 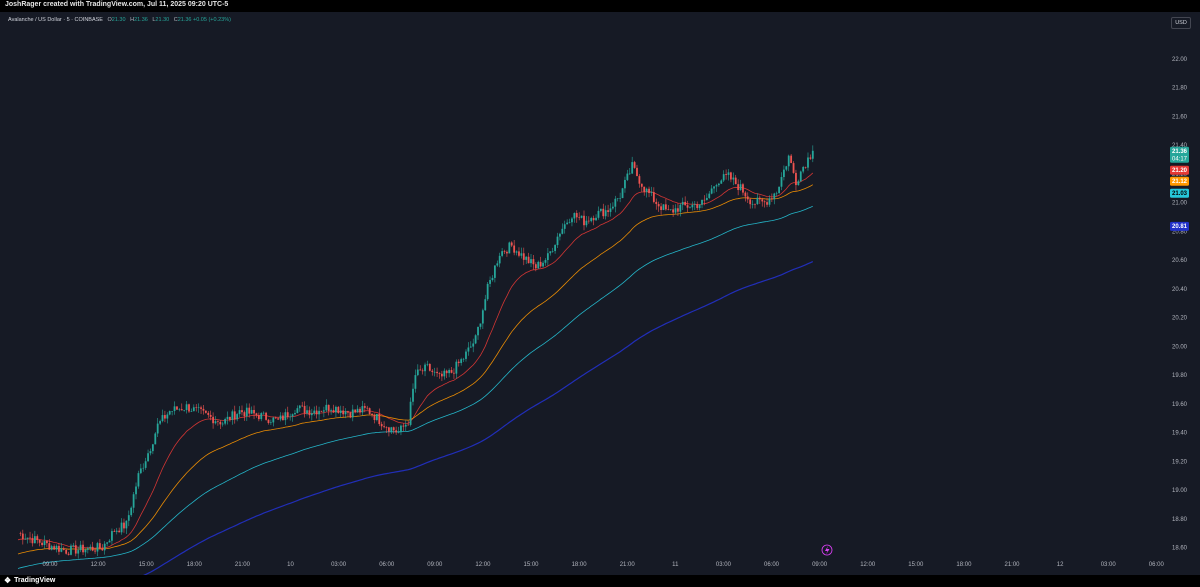 What do you see at coordinates (827, 550) in the screenshot?
I see `lightning-icon` at bounding box center [827, 550].